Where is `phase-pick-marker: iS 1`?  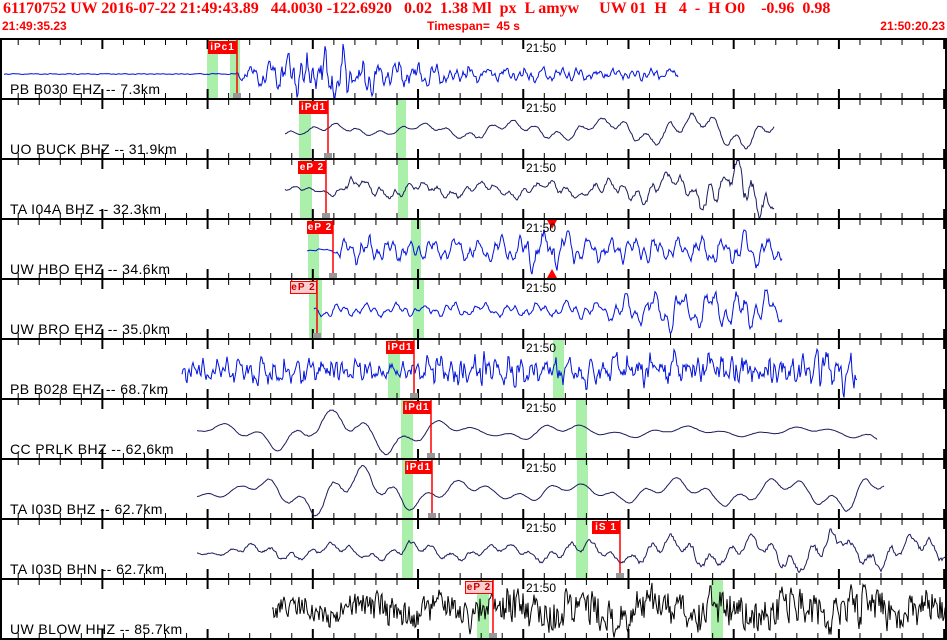 phase-pick-marker: iS 1 is located at coordinates (606, 527).